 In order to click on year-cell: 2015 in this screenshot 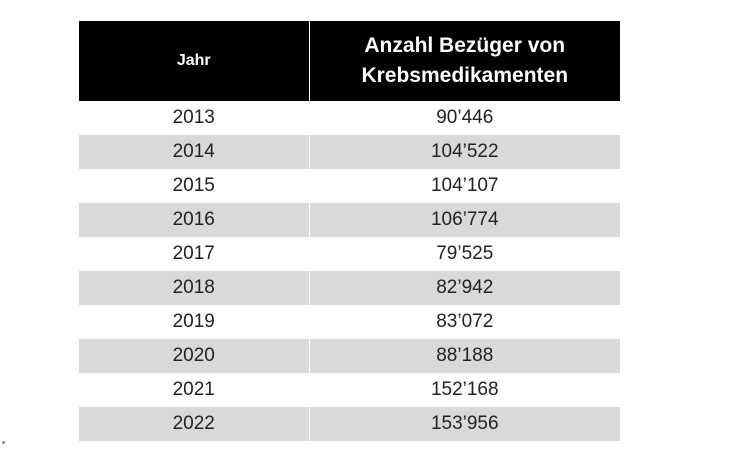, I will do `click(194, 186)`.